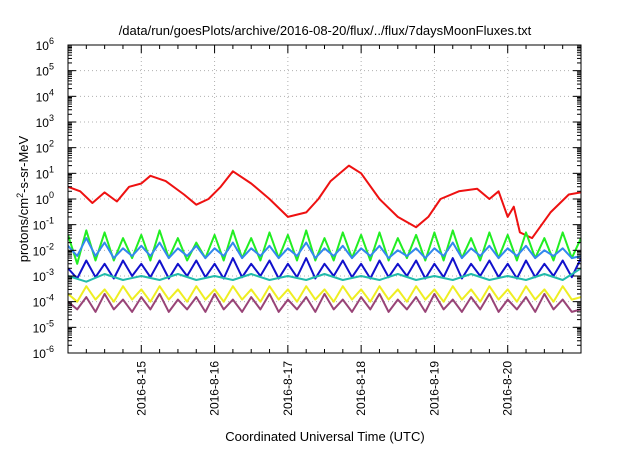 The image size is (640, 453). Describe the element at coordinates (324, 436) in the screenshot. I see `x-axis-label: Coordinated Universal Time (UTC)` at that location.